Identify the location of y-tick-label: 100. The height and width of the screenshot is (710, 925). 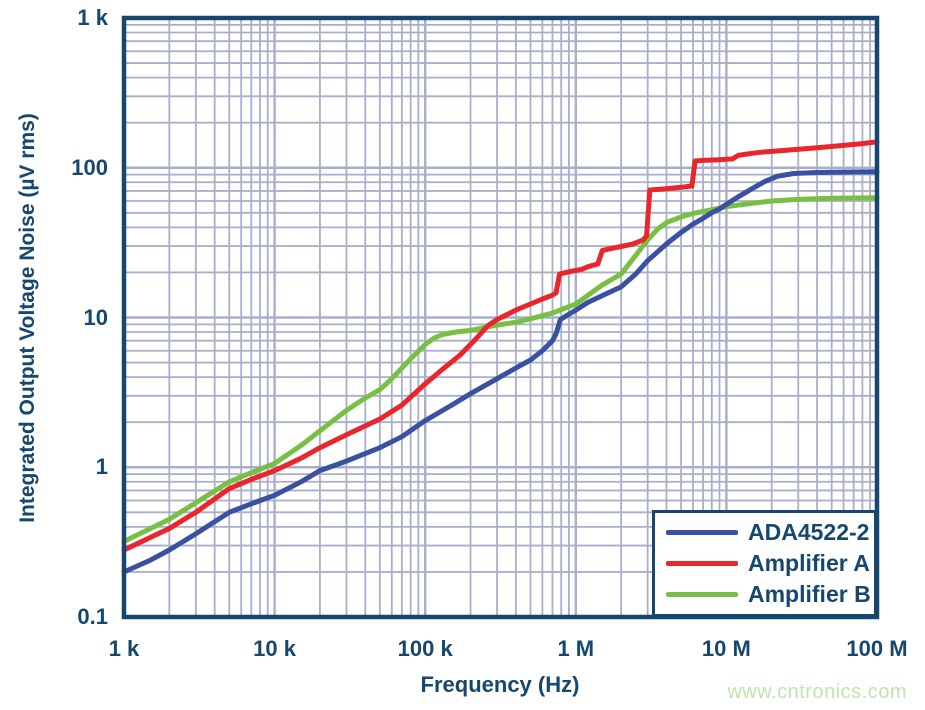
(89, 167).